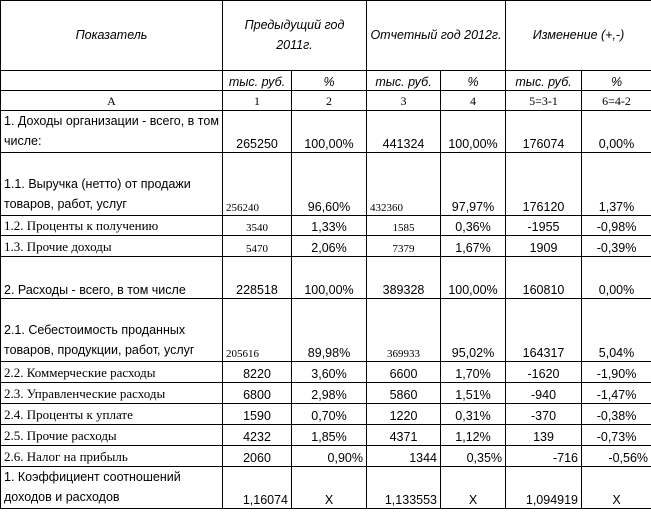 This screenshot has width=651, height=524. I want to click on cell-value: 1,85%, so click(329, 435).